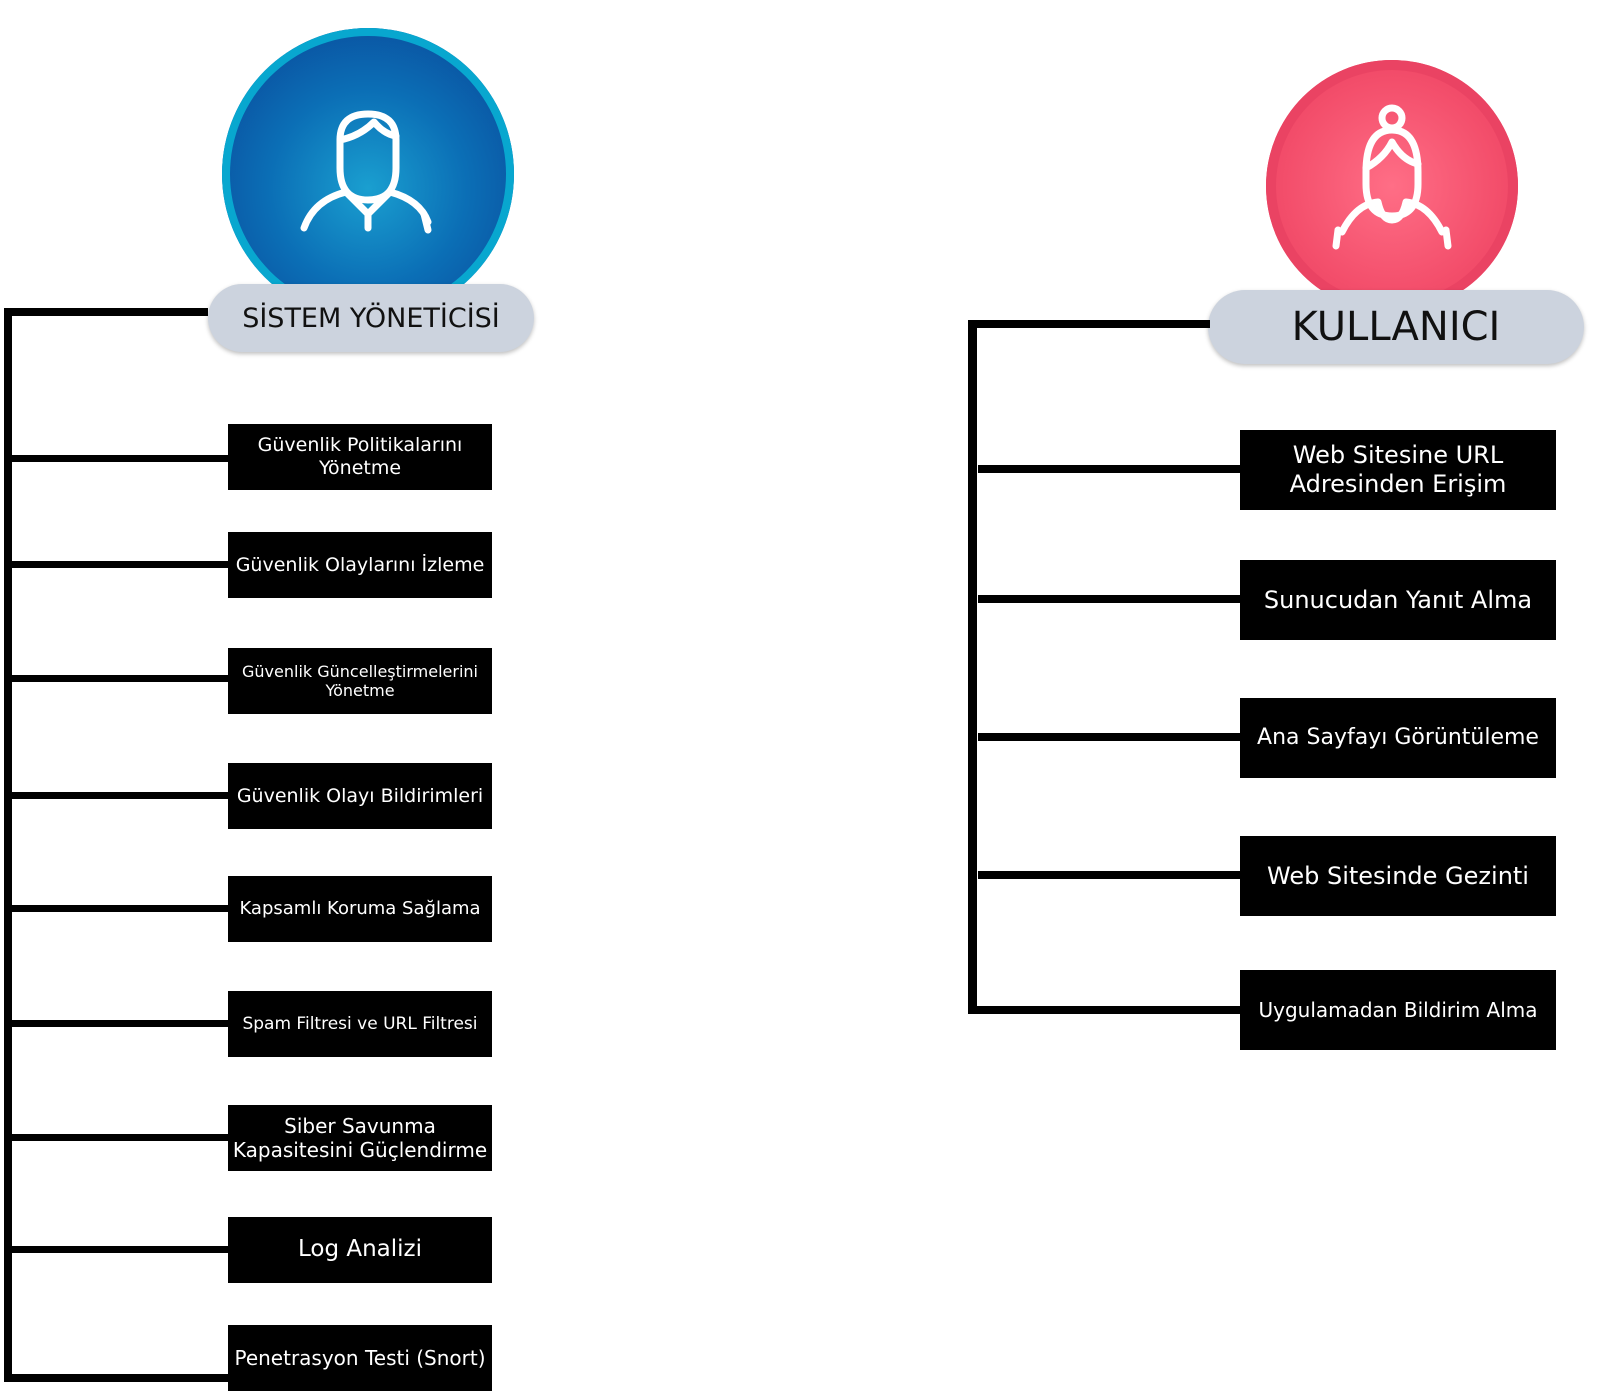 This screenshot has width=1600, height=1392. Describe the element at coordinates (1398, 600) in the screenshot. I see `user-item-2: Sunucudan Yanıt Alma` at that location.